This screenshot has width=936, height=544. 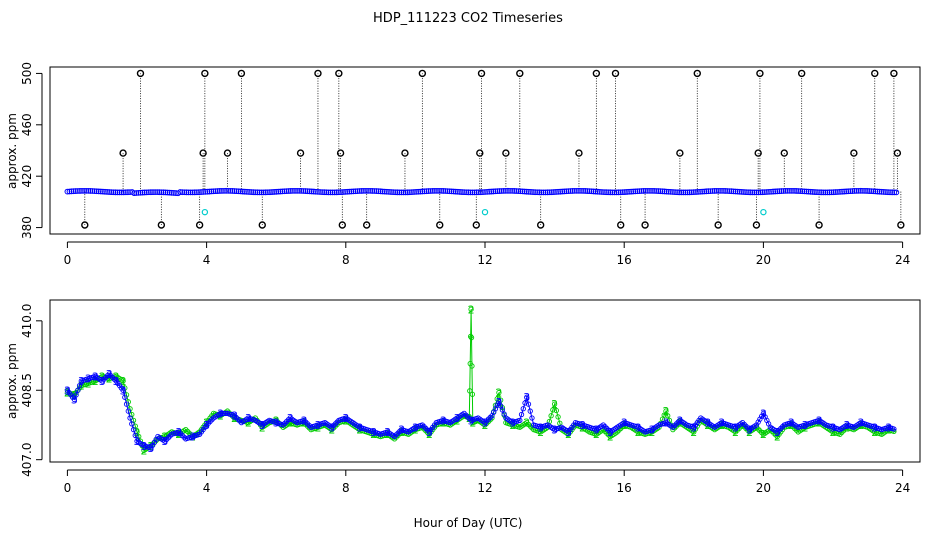 I want to click on y-axis-bottom: 407.0 408.5 410.0, so click(x=31, y=390).